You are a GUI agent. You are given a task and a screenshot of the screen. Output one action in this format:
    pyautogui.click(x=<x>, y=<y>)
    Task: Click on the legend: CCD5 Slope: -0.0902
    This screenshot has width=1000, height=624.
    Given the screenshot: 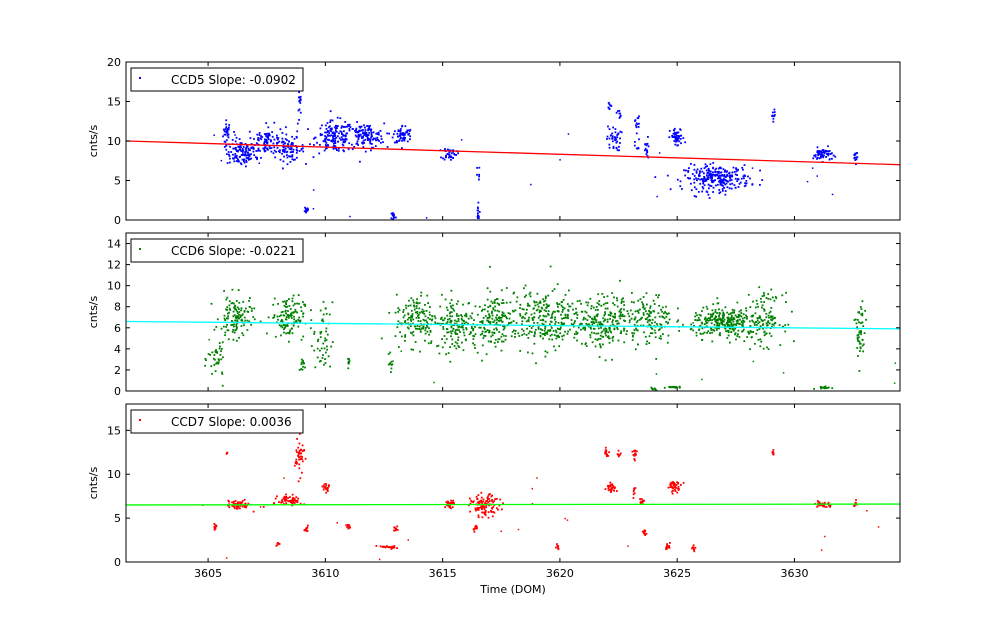 What is the action you would take?
    pyautogui.click(x=217, y=79)
    